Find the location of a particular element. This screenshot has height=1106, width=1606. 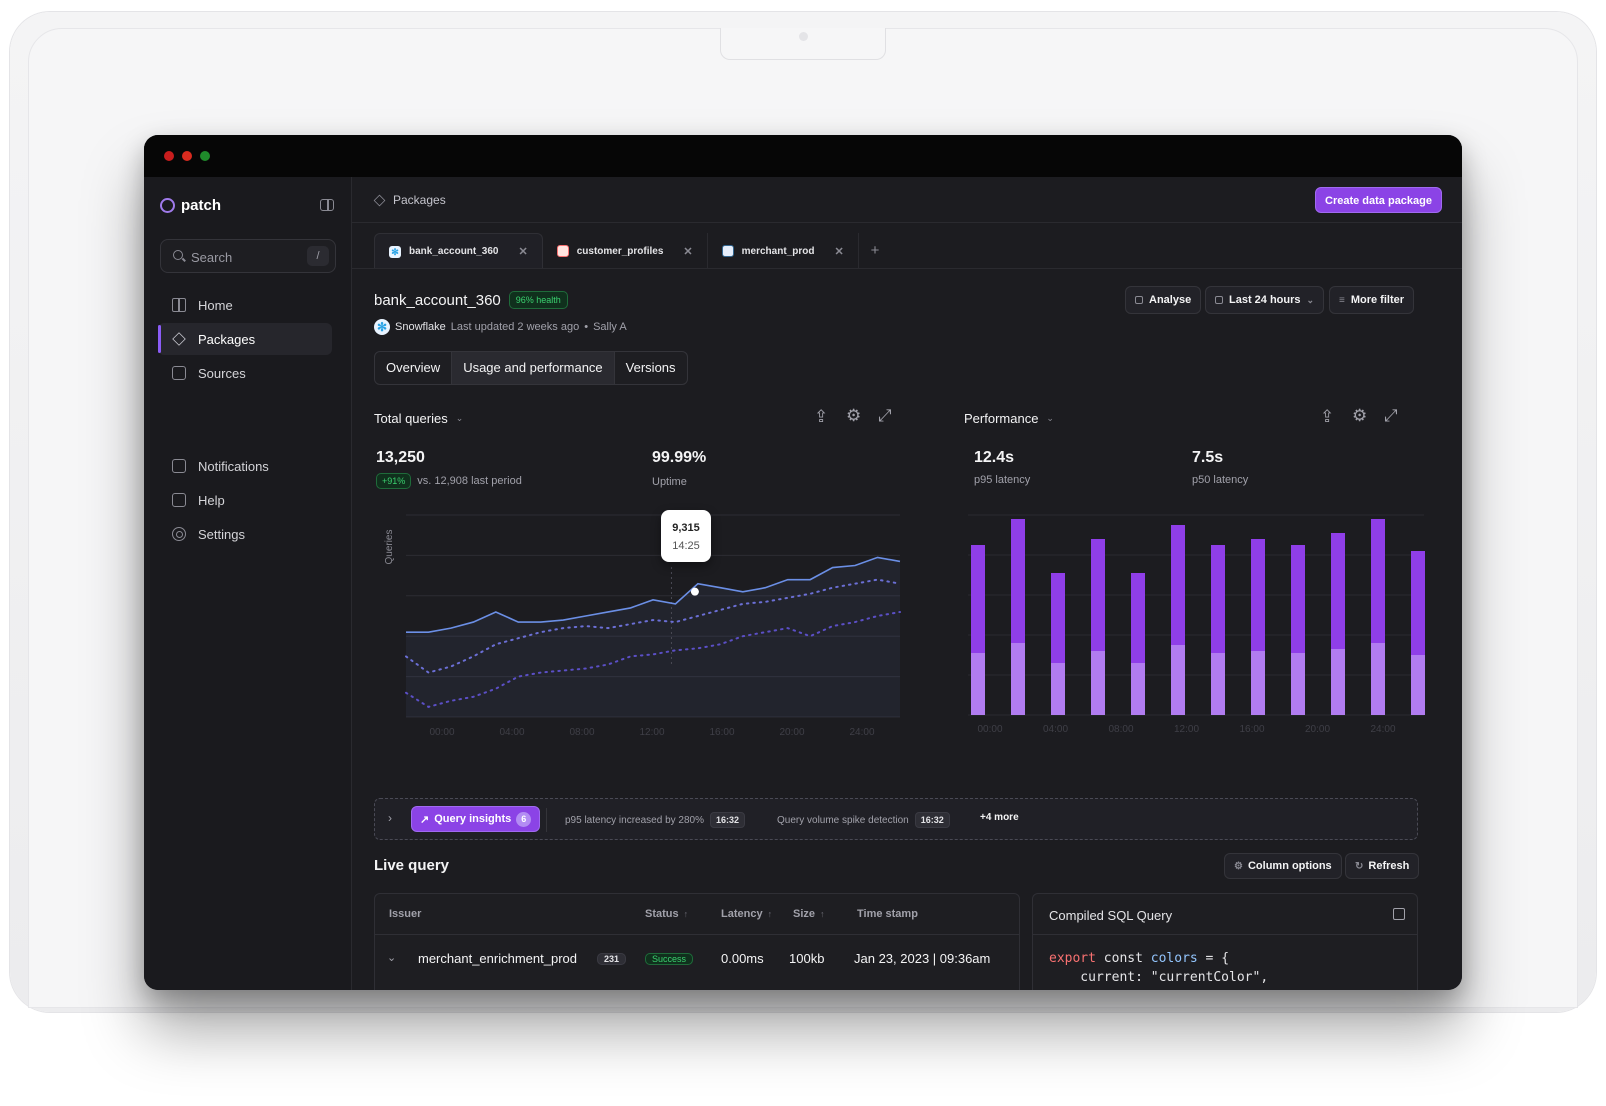

breadcrumb: Packages is located at coordinates (409, 200).